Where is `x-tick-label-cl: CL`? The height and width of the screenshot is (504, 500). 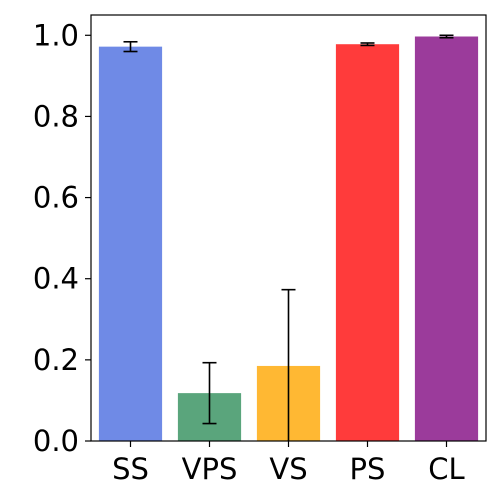 x-tick-label-cl: CL is located at coordinates (446, 469).